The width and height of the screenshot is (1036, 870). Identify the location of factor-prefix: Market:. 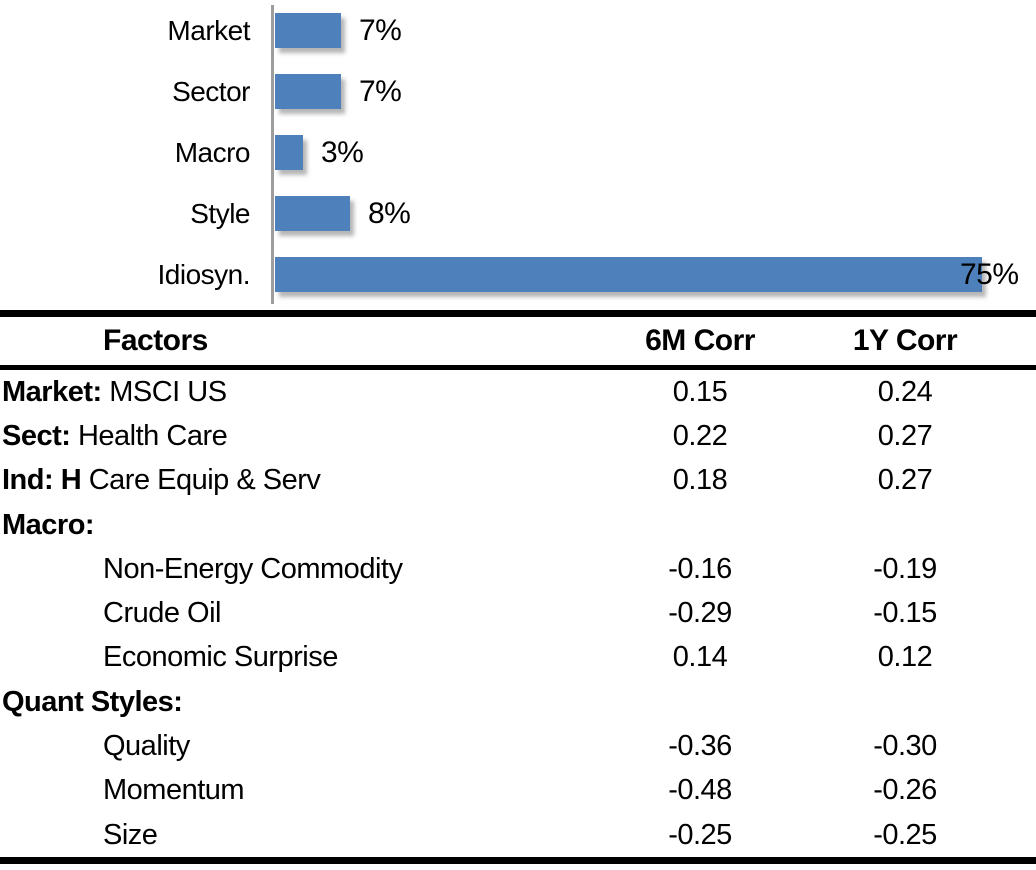
(52, 391).